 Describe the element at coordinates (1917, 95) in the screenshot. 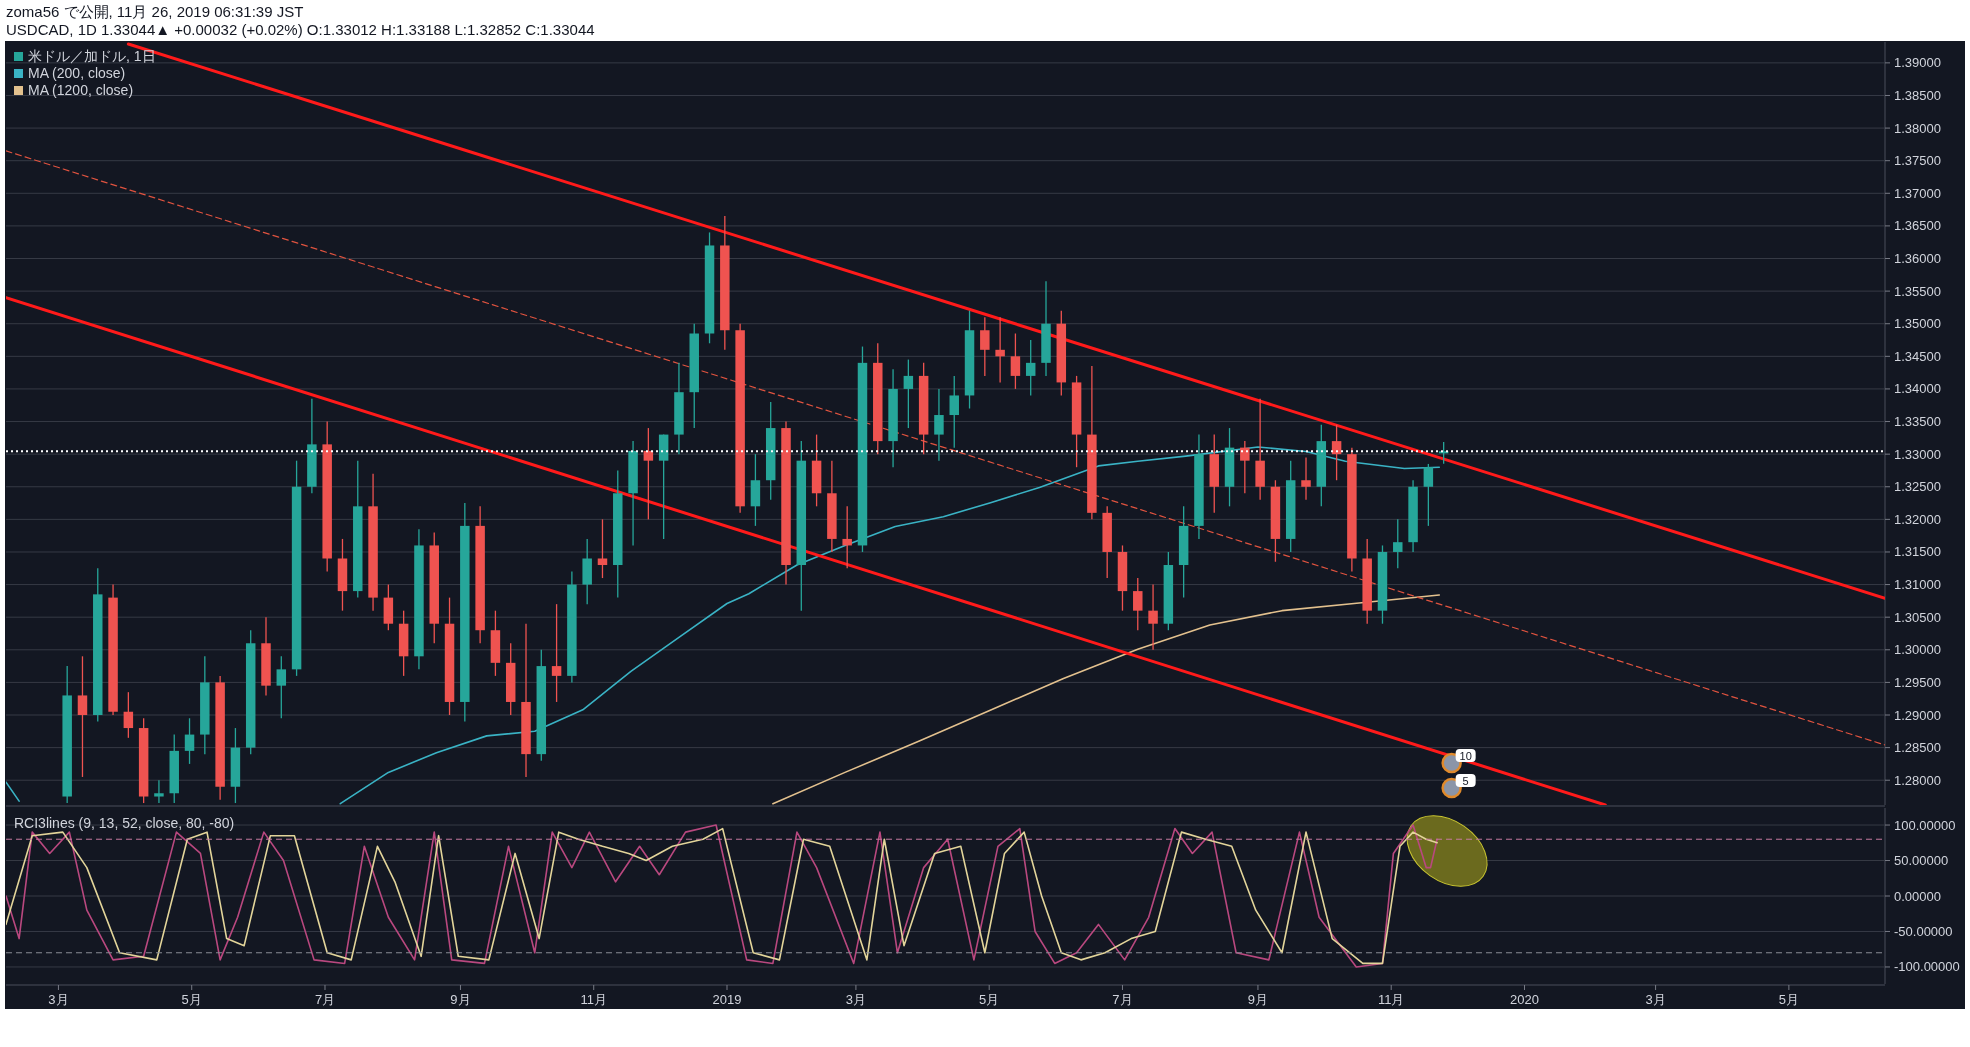

I see `y-tick-label: 1.38500` at that location.